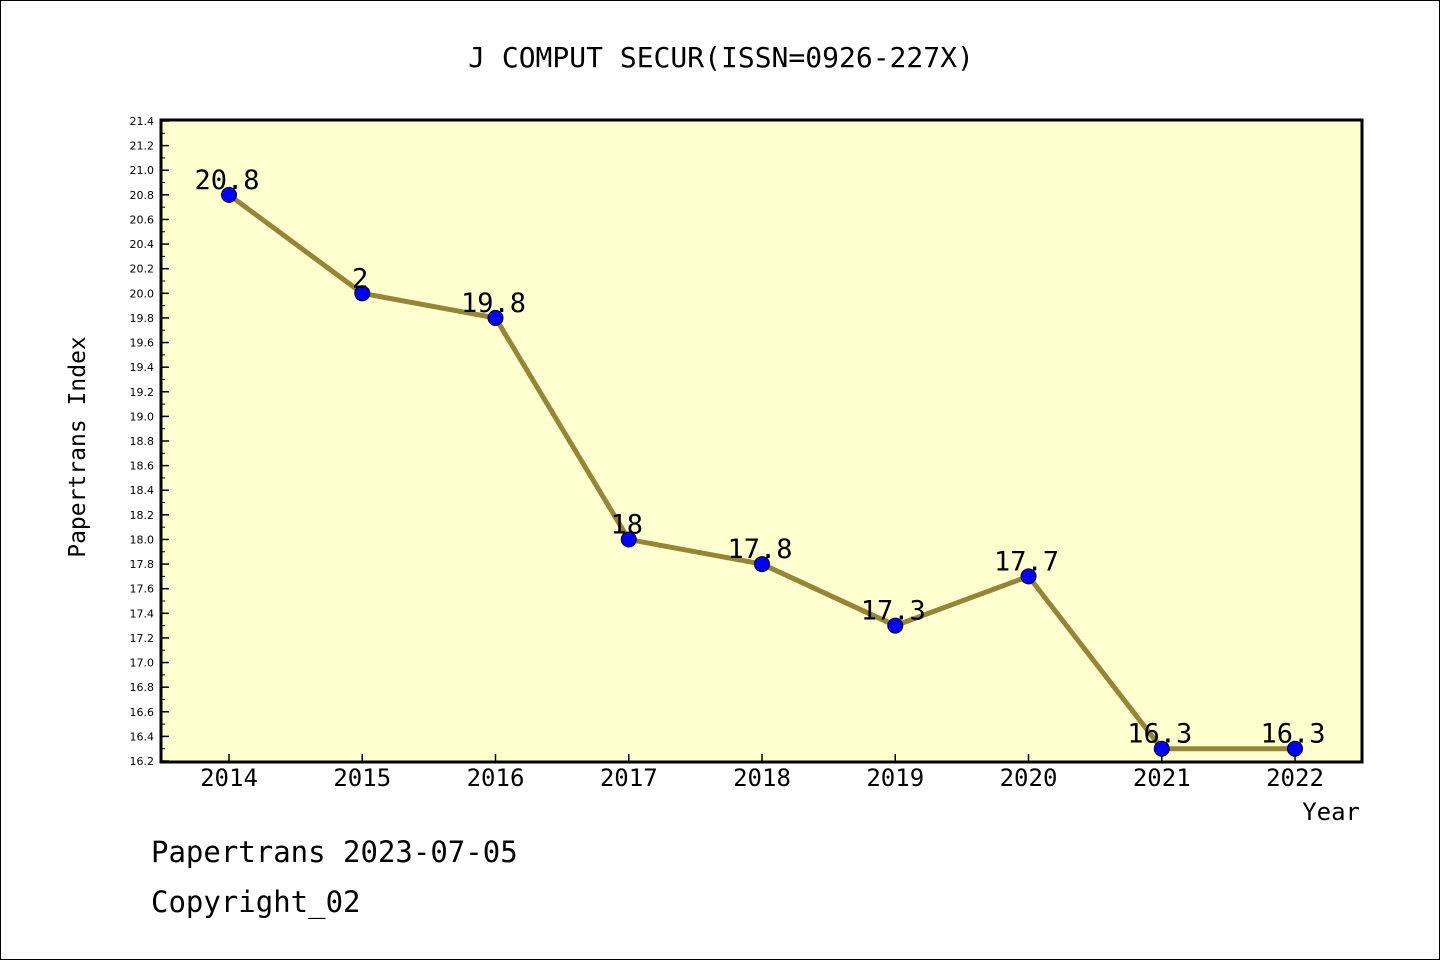 Image resolution: width=1440 pixels, height=961 pixels. What do you see at coordinates (142, 515) in the screenshot?
I see `y-tick-label: 18.2` at bounding box center [142, 515].